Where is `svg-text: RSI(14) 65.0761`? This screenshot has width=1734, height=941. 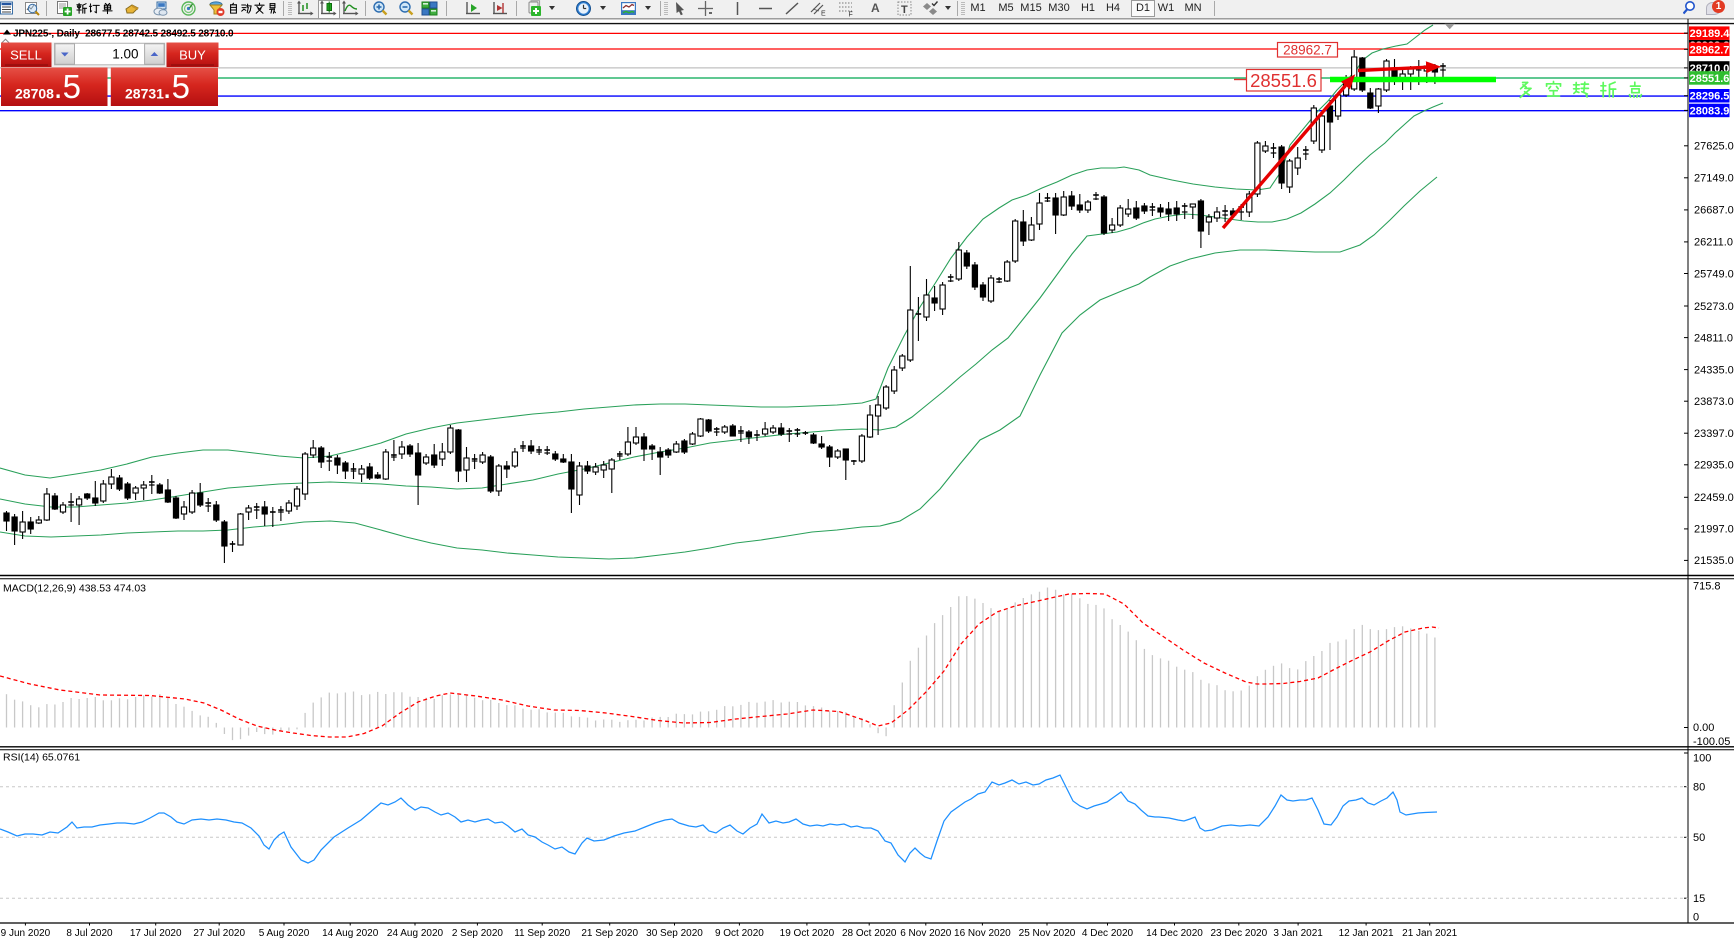 svg-text: RSI(14) 65.0761 is located at coordinates (41, 758).